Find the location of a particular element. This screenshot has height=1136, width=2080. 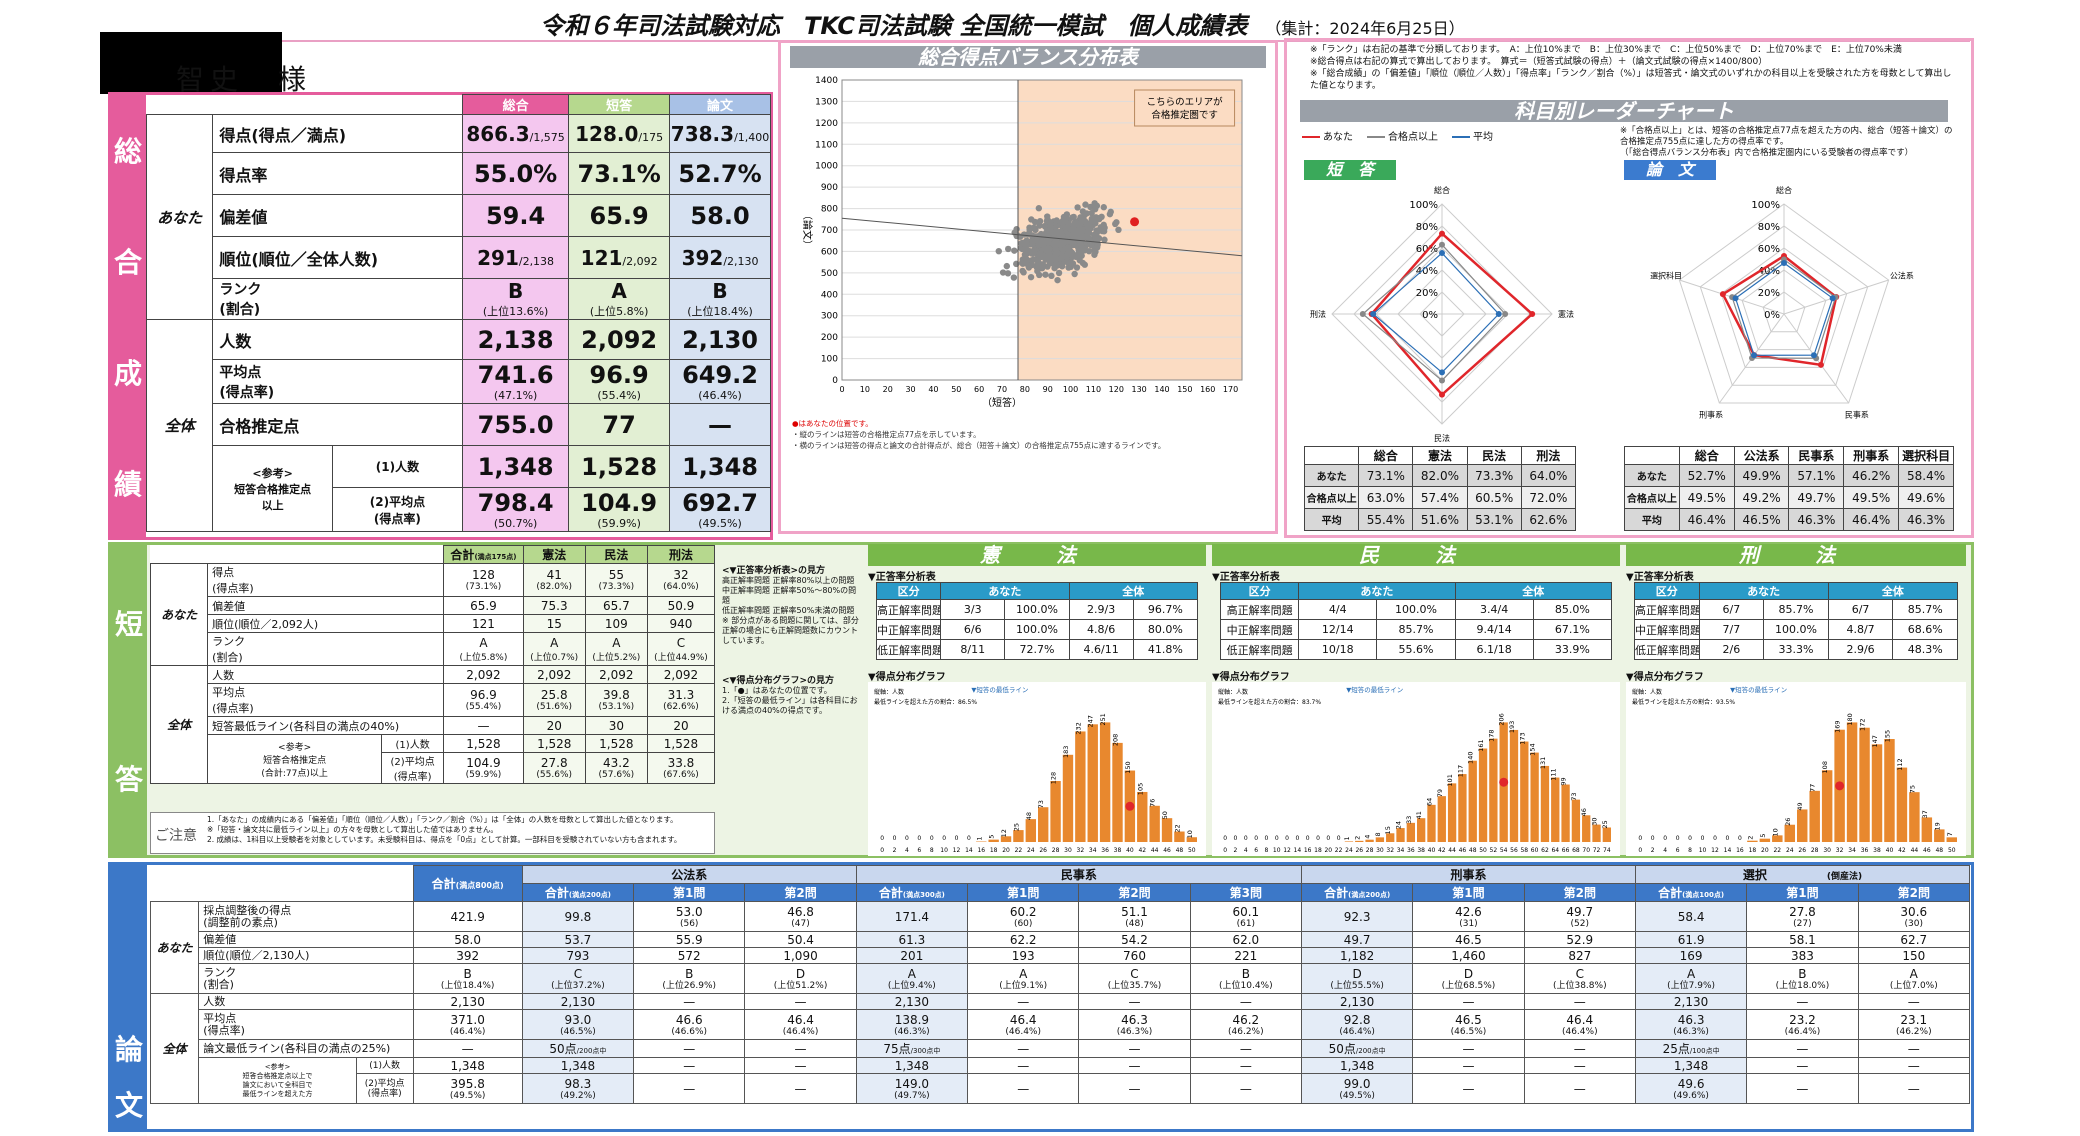

cell-sub: (46.6%) is located at coordinates (689, 1031).